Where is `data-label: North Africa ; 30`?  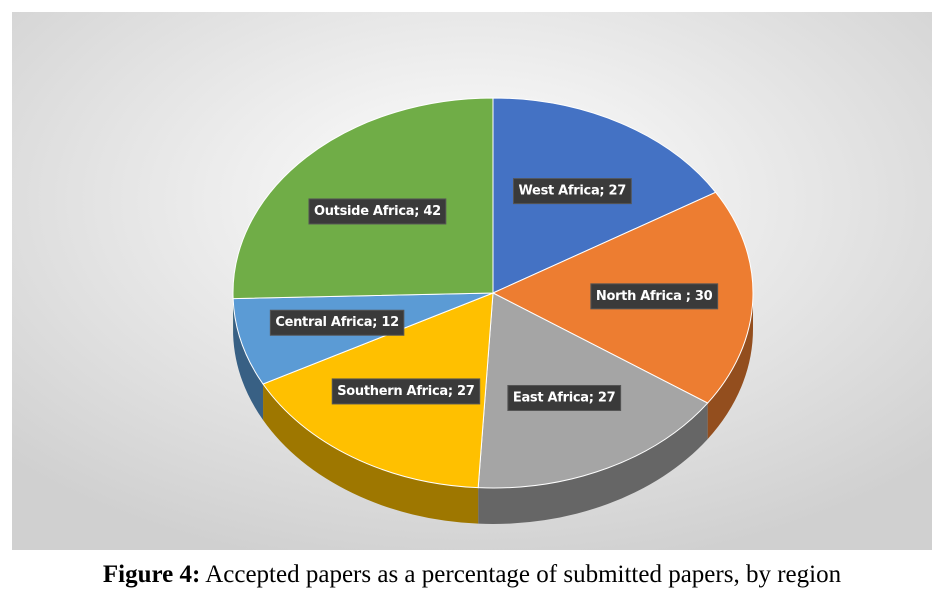 data-label: North Africa ; 30 is located at coordinates (654, 296).